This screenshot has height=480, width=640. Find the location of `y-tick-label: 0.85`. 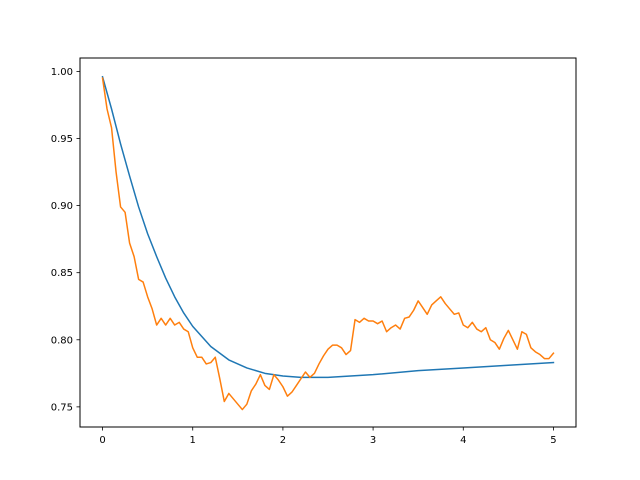

y-tick-label: 0.85 is located at coordinates (62, 273).